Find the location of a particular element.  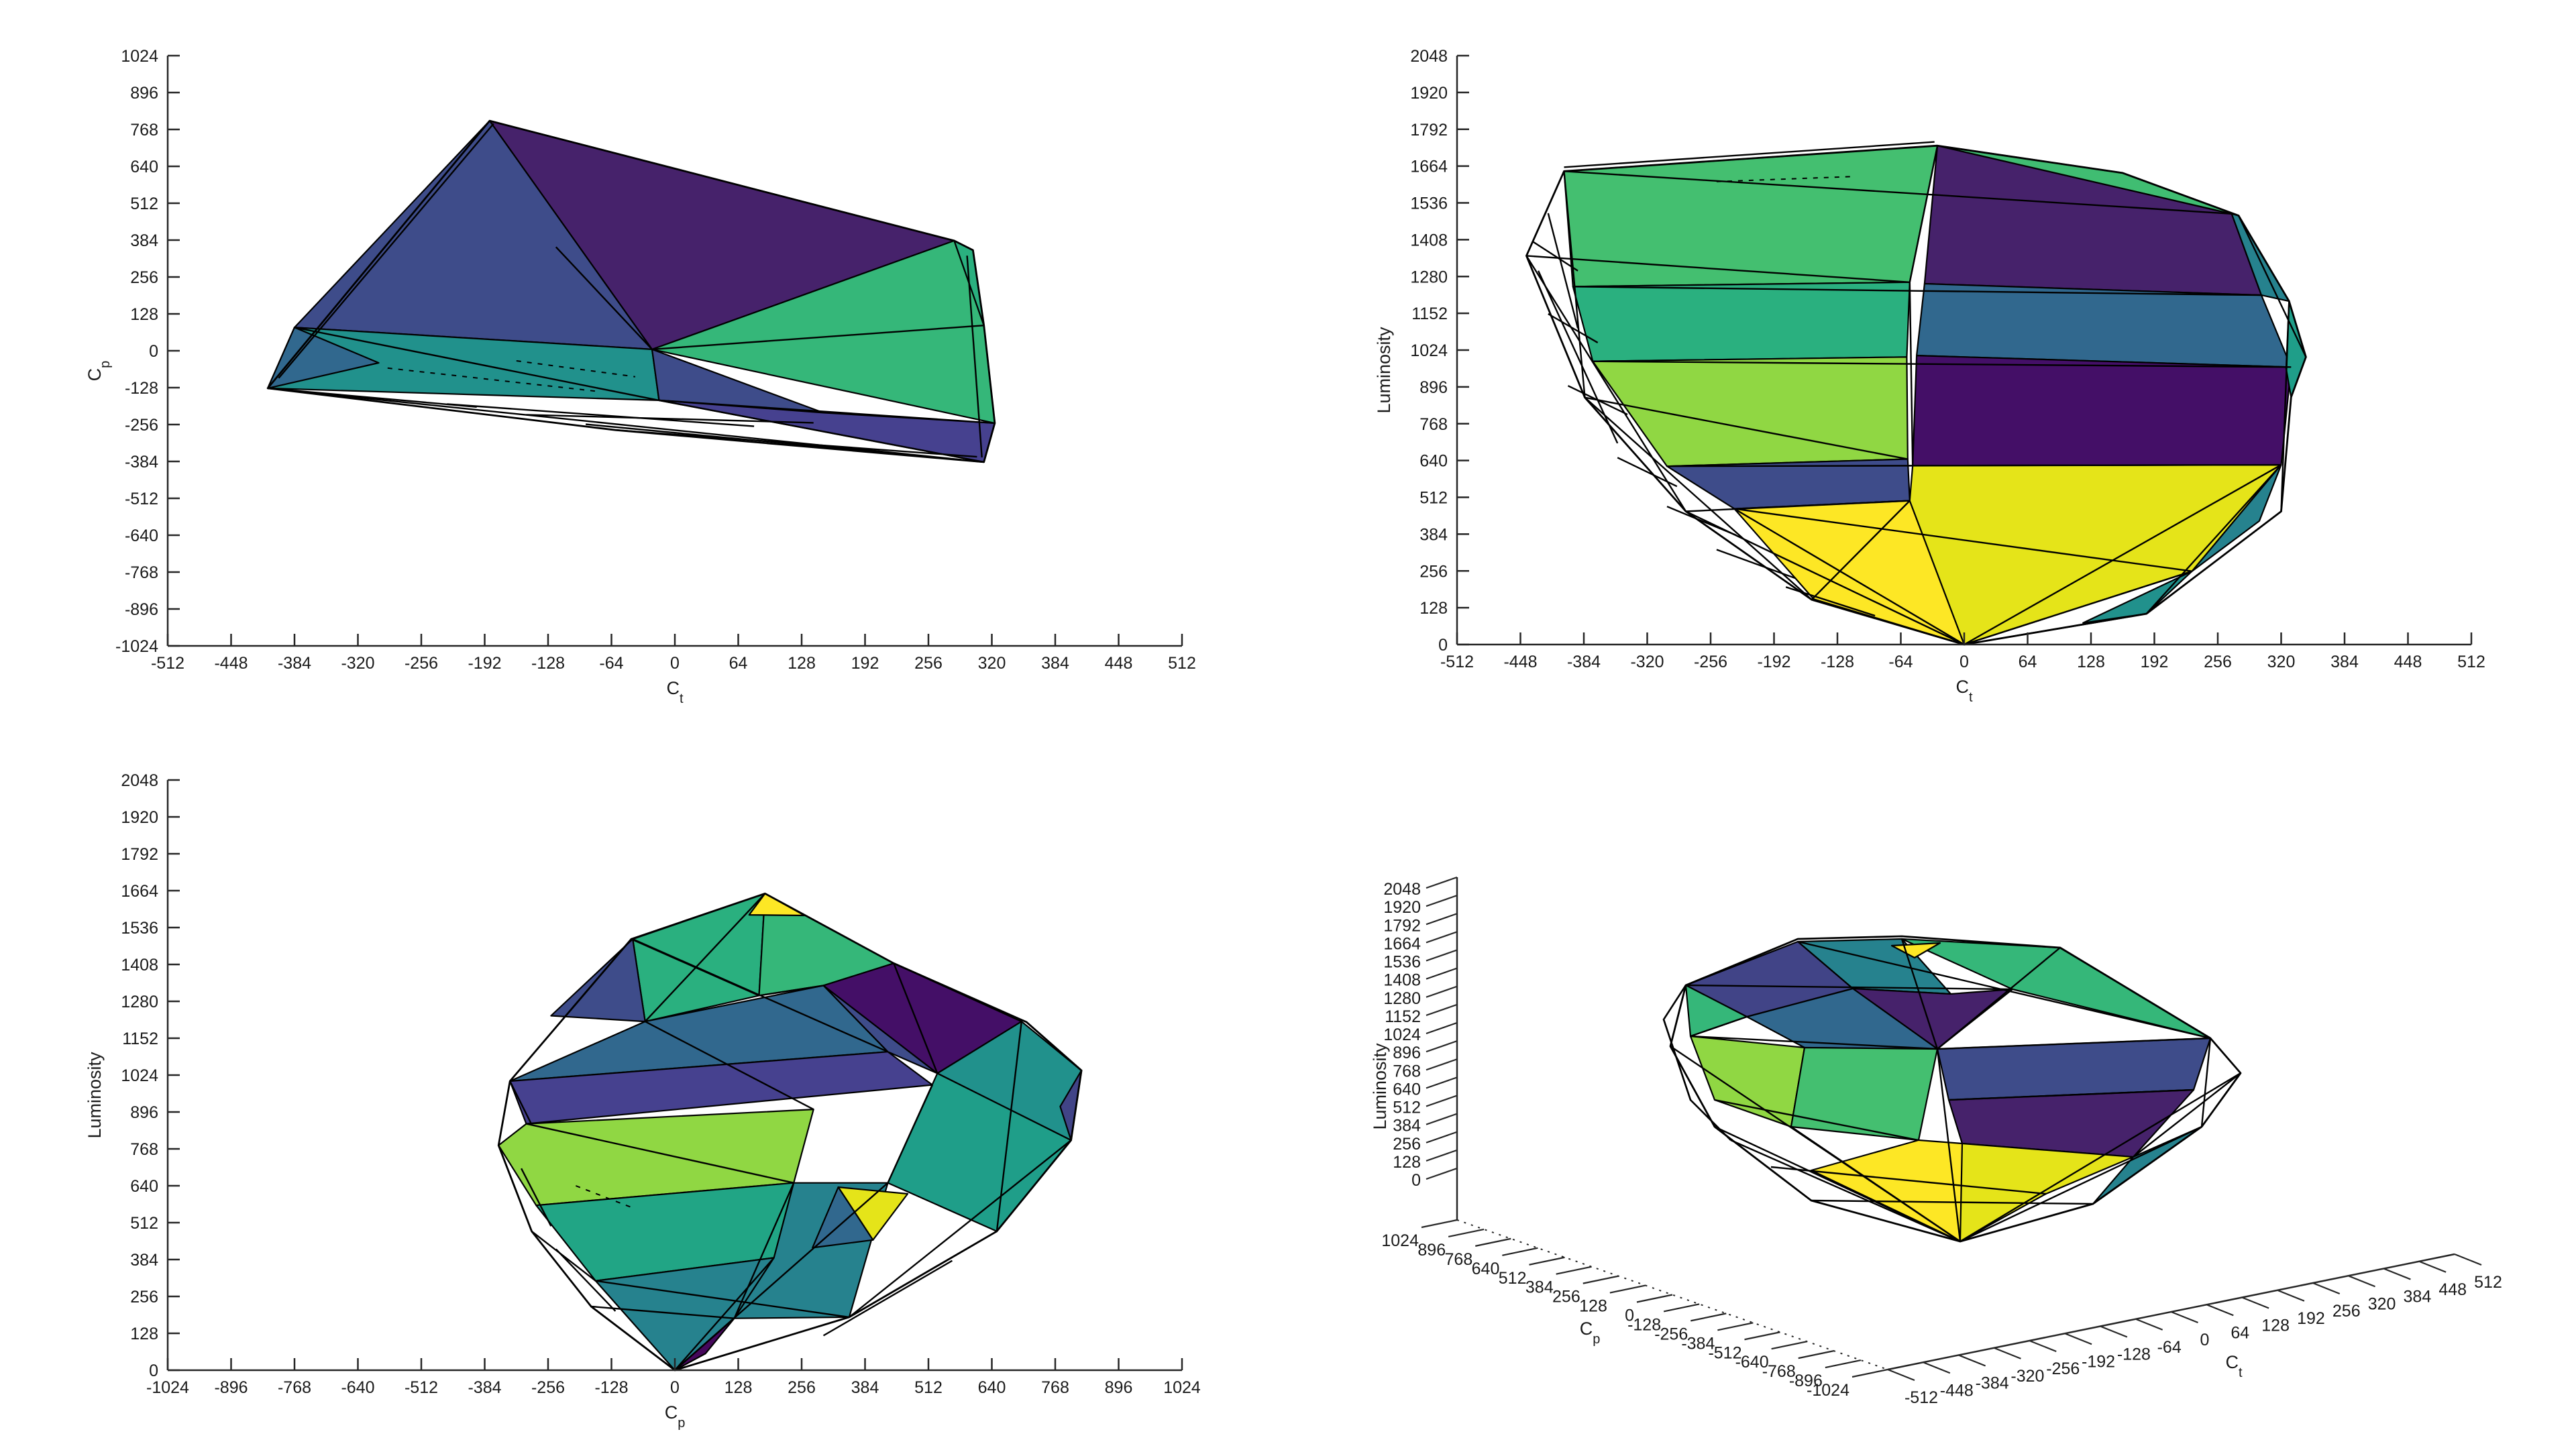

x-tick-label: -1024 is located at coordinates (167, 1388).